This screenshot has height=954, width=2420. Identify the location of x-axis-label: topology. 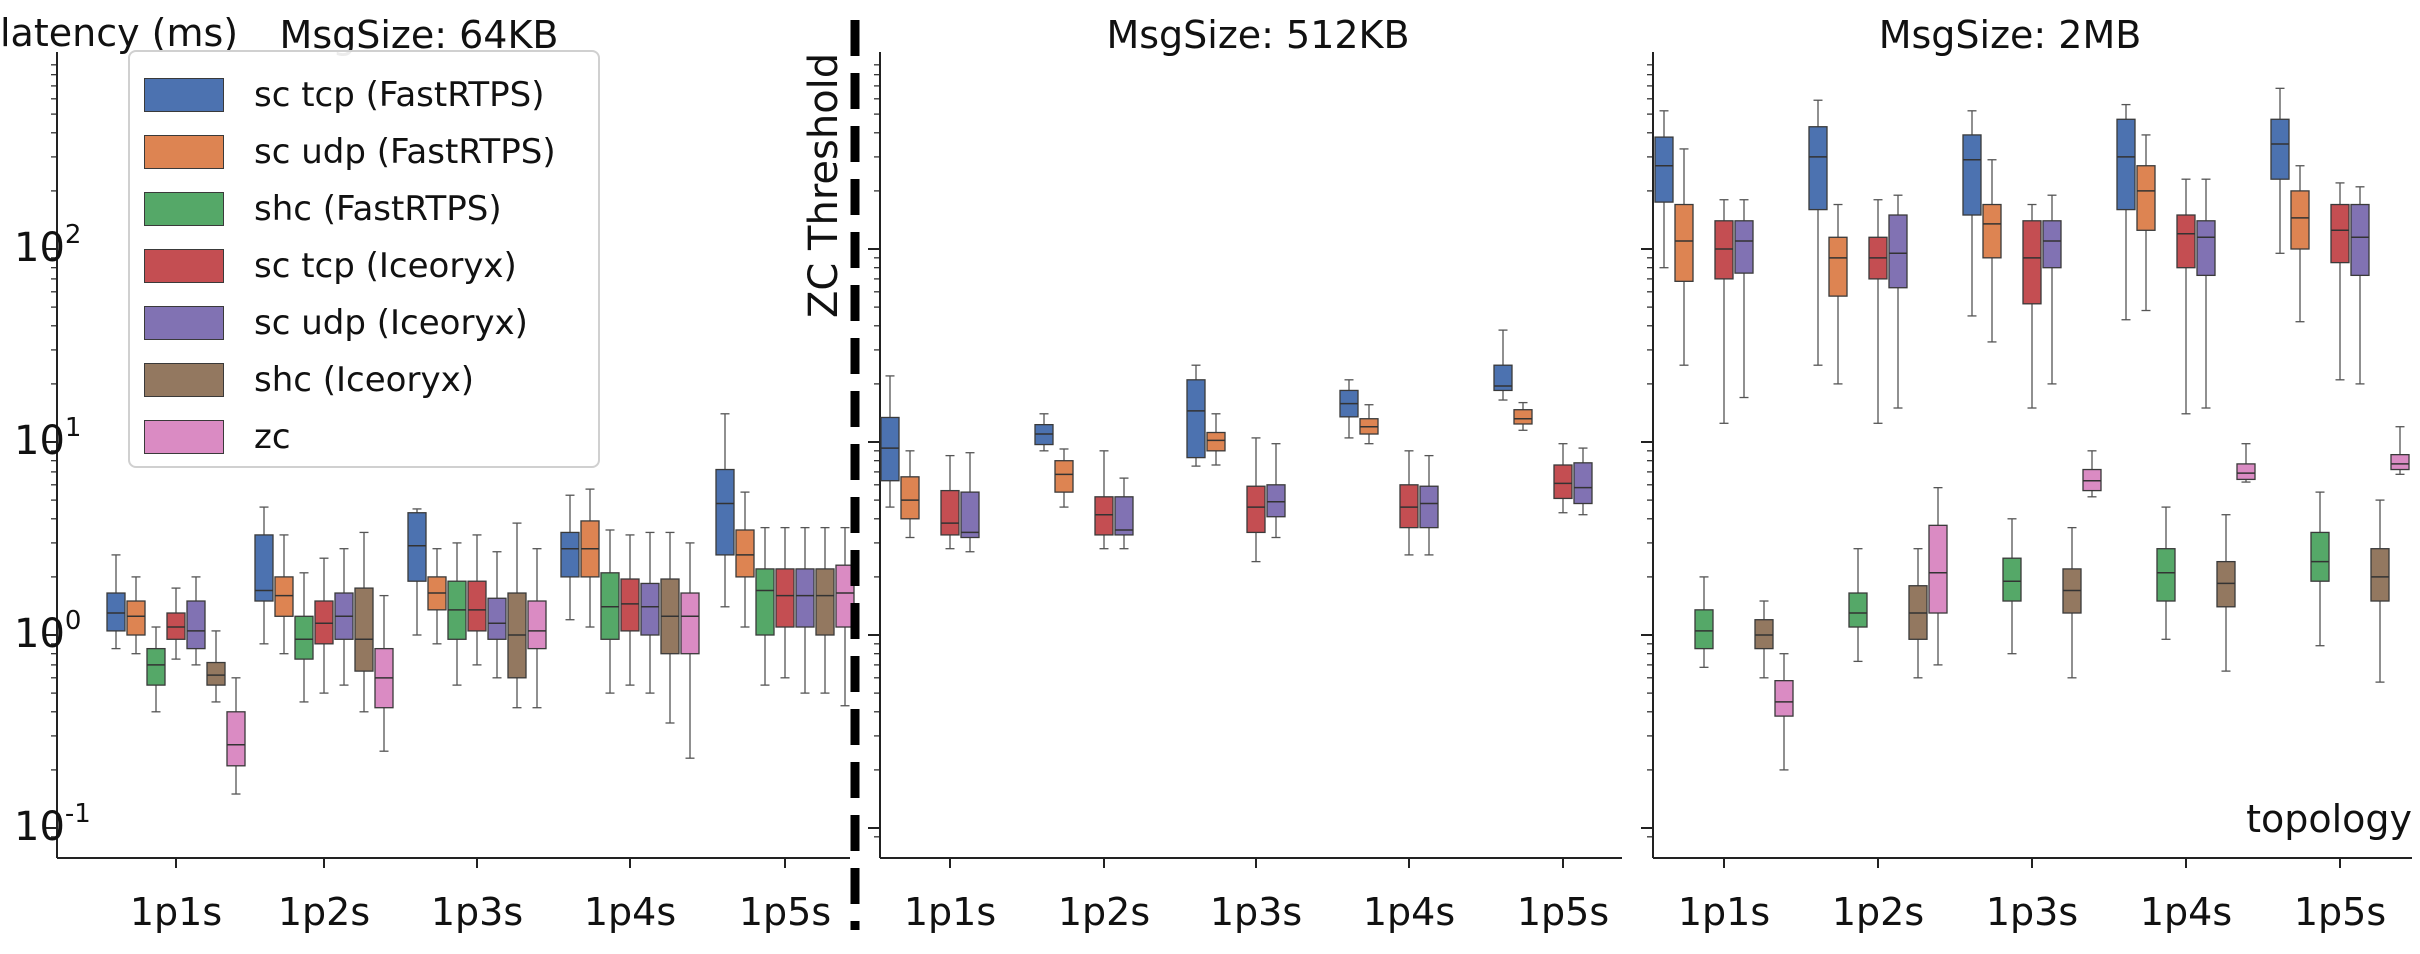
(2329, 819).